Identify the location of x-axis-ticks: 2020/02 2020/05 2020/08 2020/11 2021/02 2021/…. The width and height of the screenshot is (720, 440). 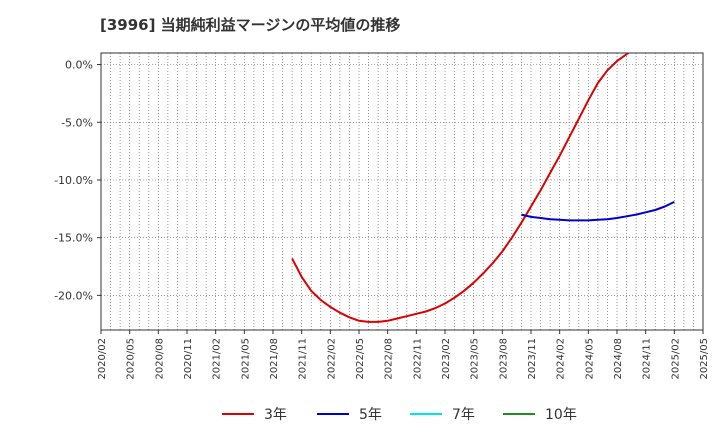
(403, 355).